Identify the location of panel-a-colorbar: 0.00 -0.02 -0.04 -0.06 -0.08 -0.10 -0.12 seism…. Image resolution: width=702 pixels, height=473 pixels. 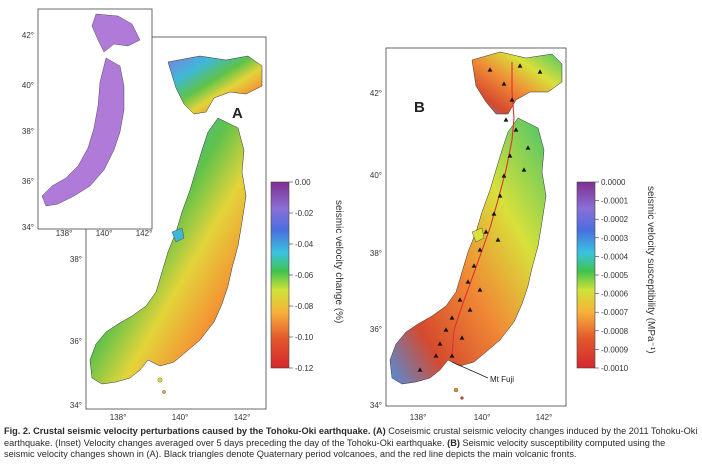
(307, 275).